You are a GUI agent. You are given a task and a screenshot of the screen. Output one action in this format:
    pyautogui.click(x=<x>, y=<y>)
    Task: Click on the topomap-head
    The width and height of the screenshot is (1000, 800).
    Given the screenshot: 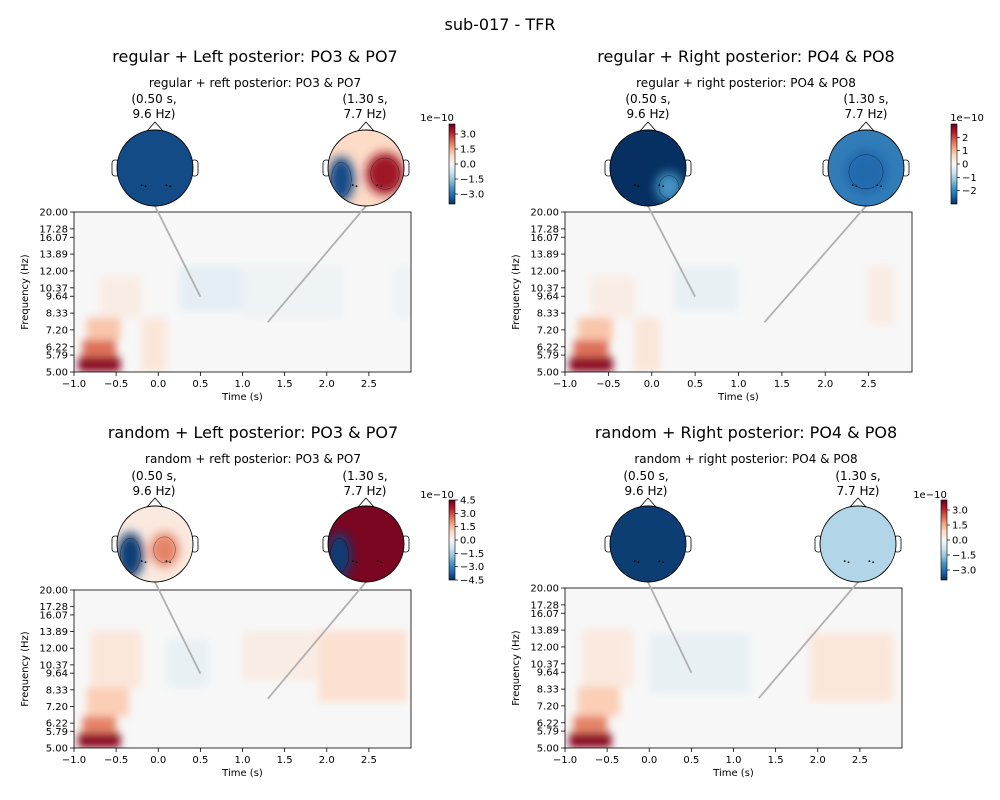 What is the action you would take?
    pyautogui.click(x=648, y=540)
    